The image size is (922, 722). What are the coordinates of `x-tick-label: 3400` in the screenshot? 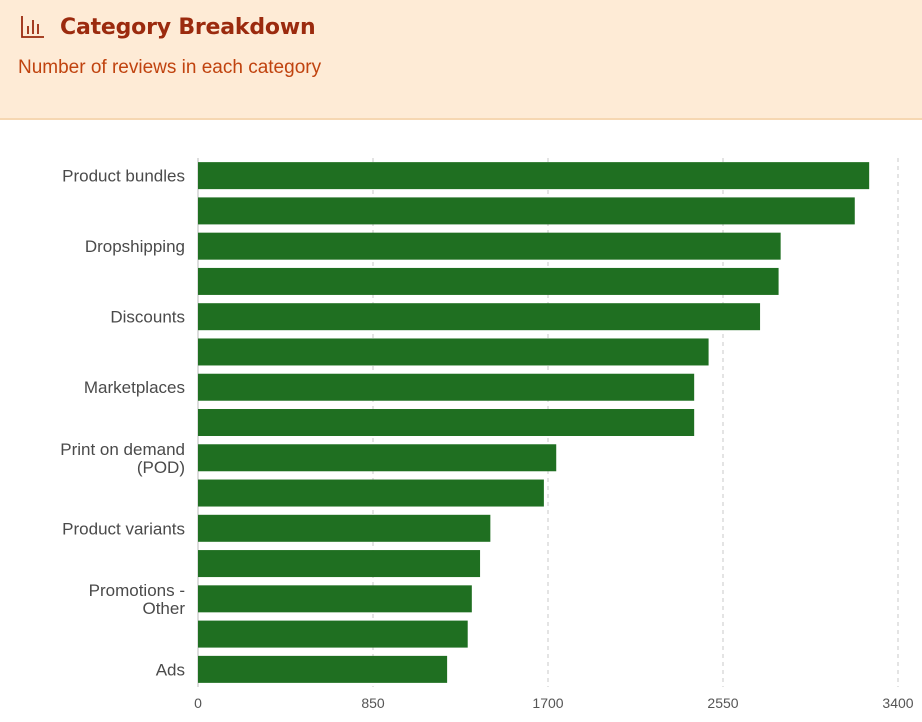 It's located at (897, 703).